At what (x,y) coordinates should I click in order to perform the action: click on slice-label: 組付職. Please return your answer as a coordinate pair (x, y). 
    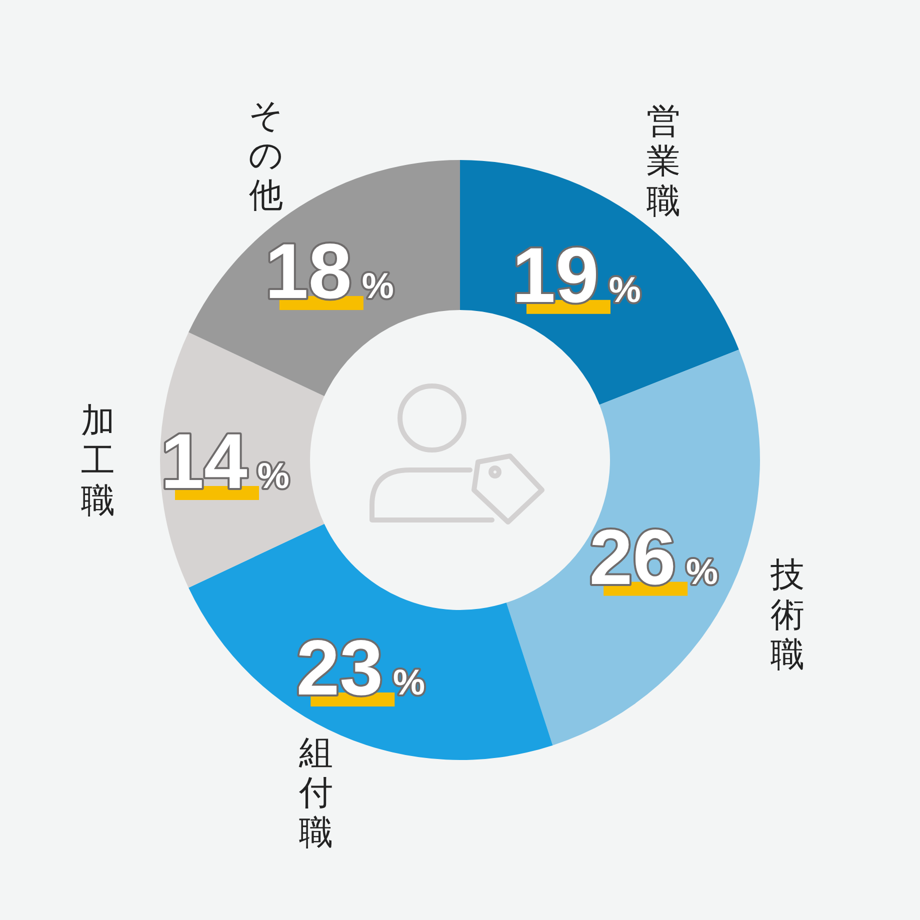
    Looking at the image, I should click on (316, 793).